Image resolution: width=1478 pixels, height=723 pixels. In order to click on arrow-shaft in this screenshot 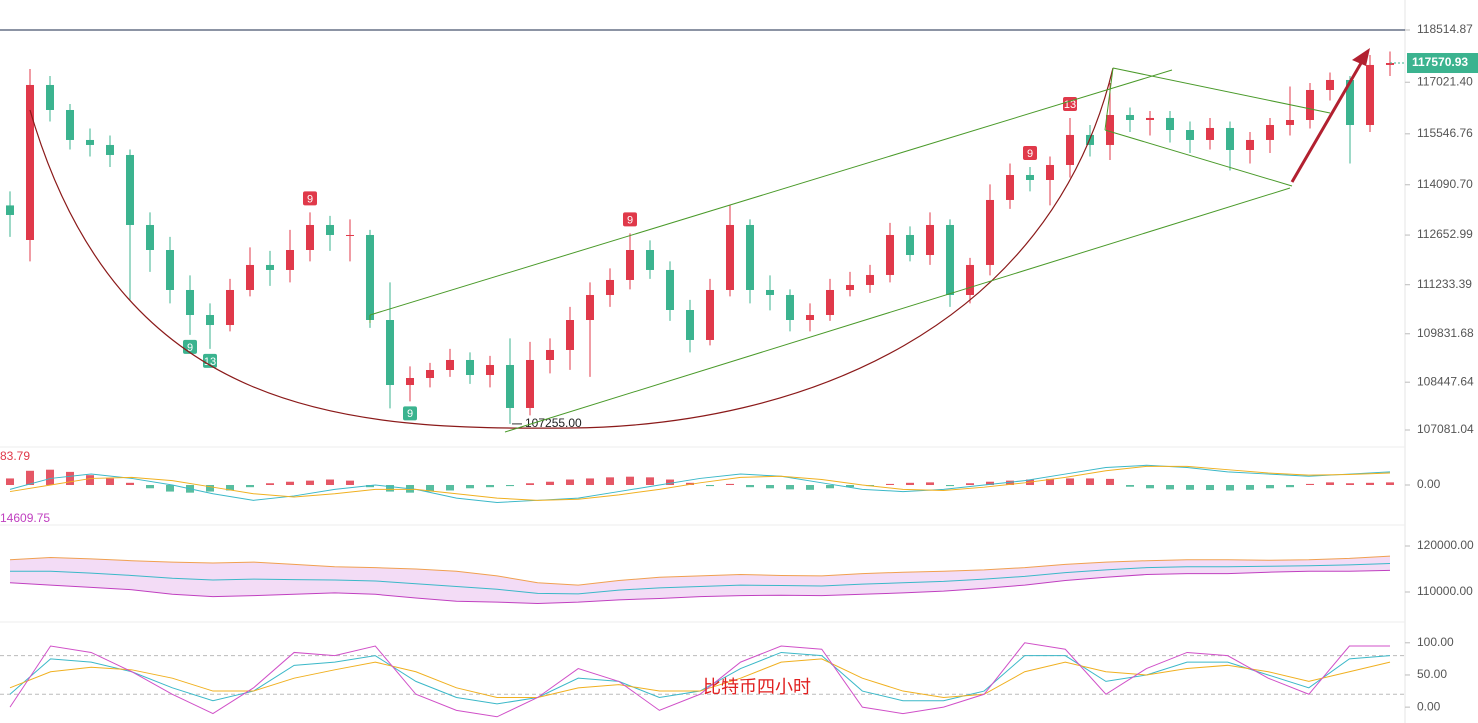, I will do `click(1328, 120)`.